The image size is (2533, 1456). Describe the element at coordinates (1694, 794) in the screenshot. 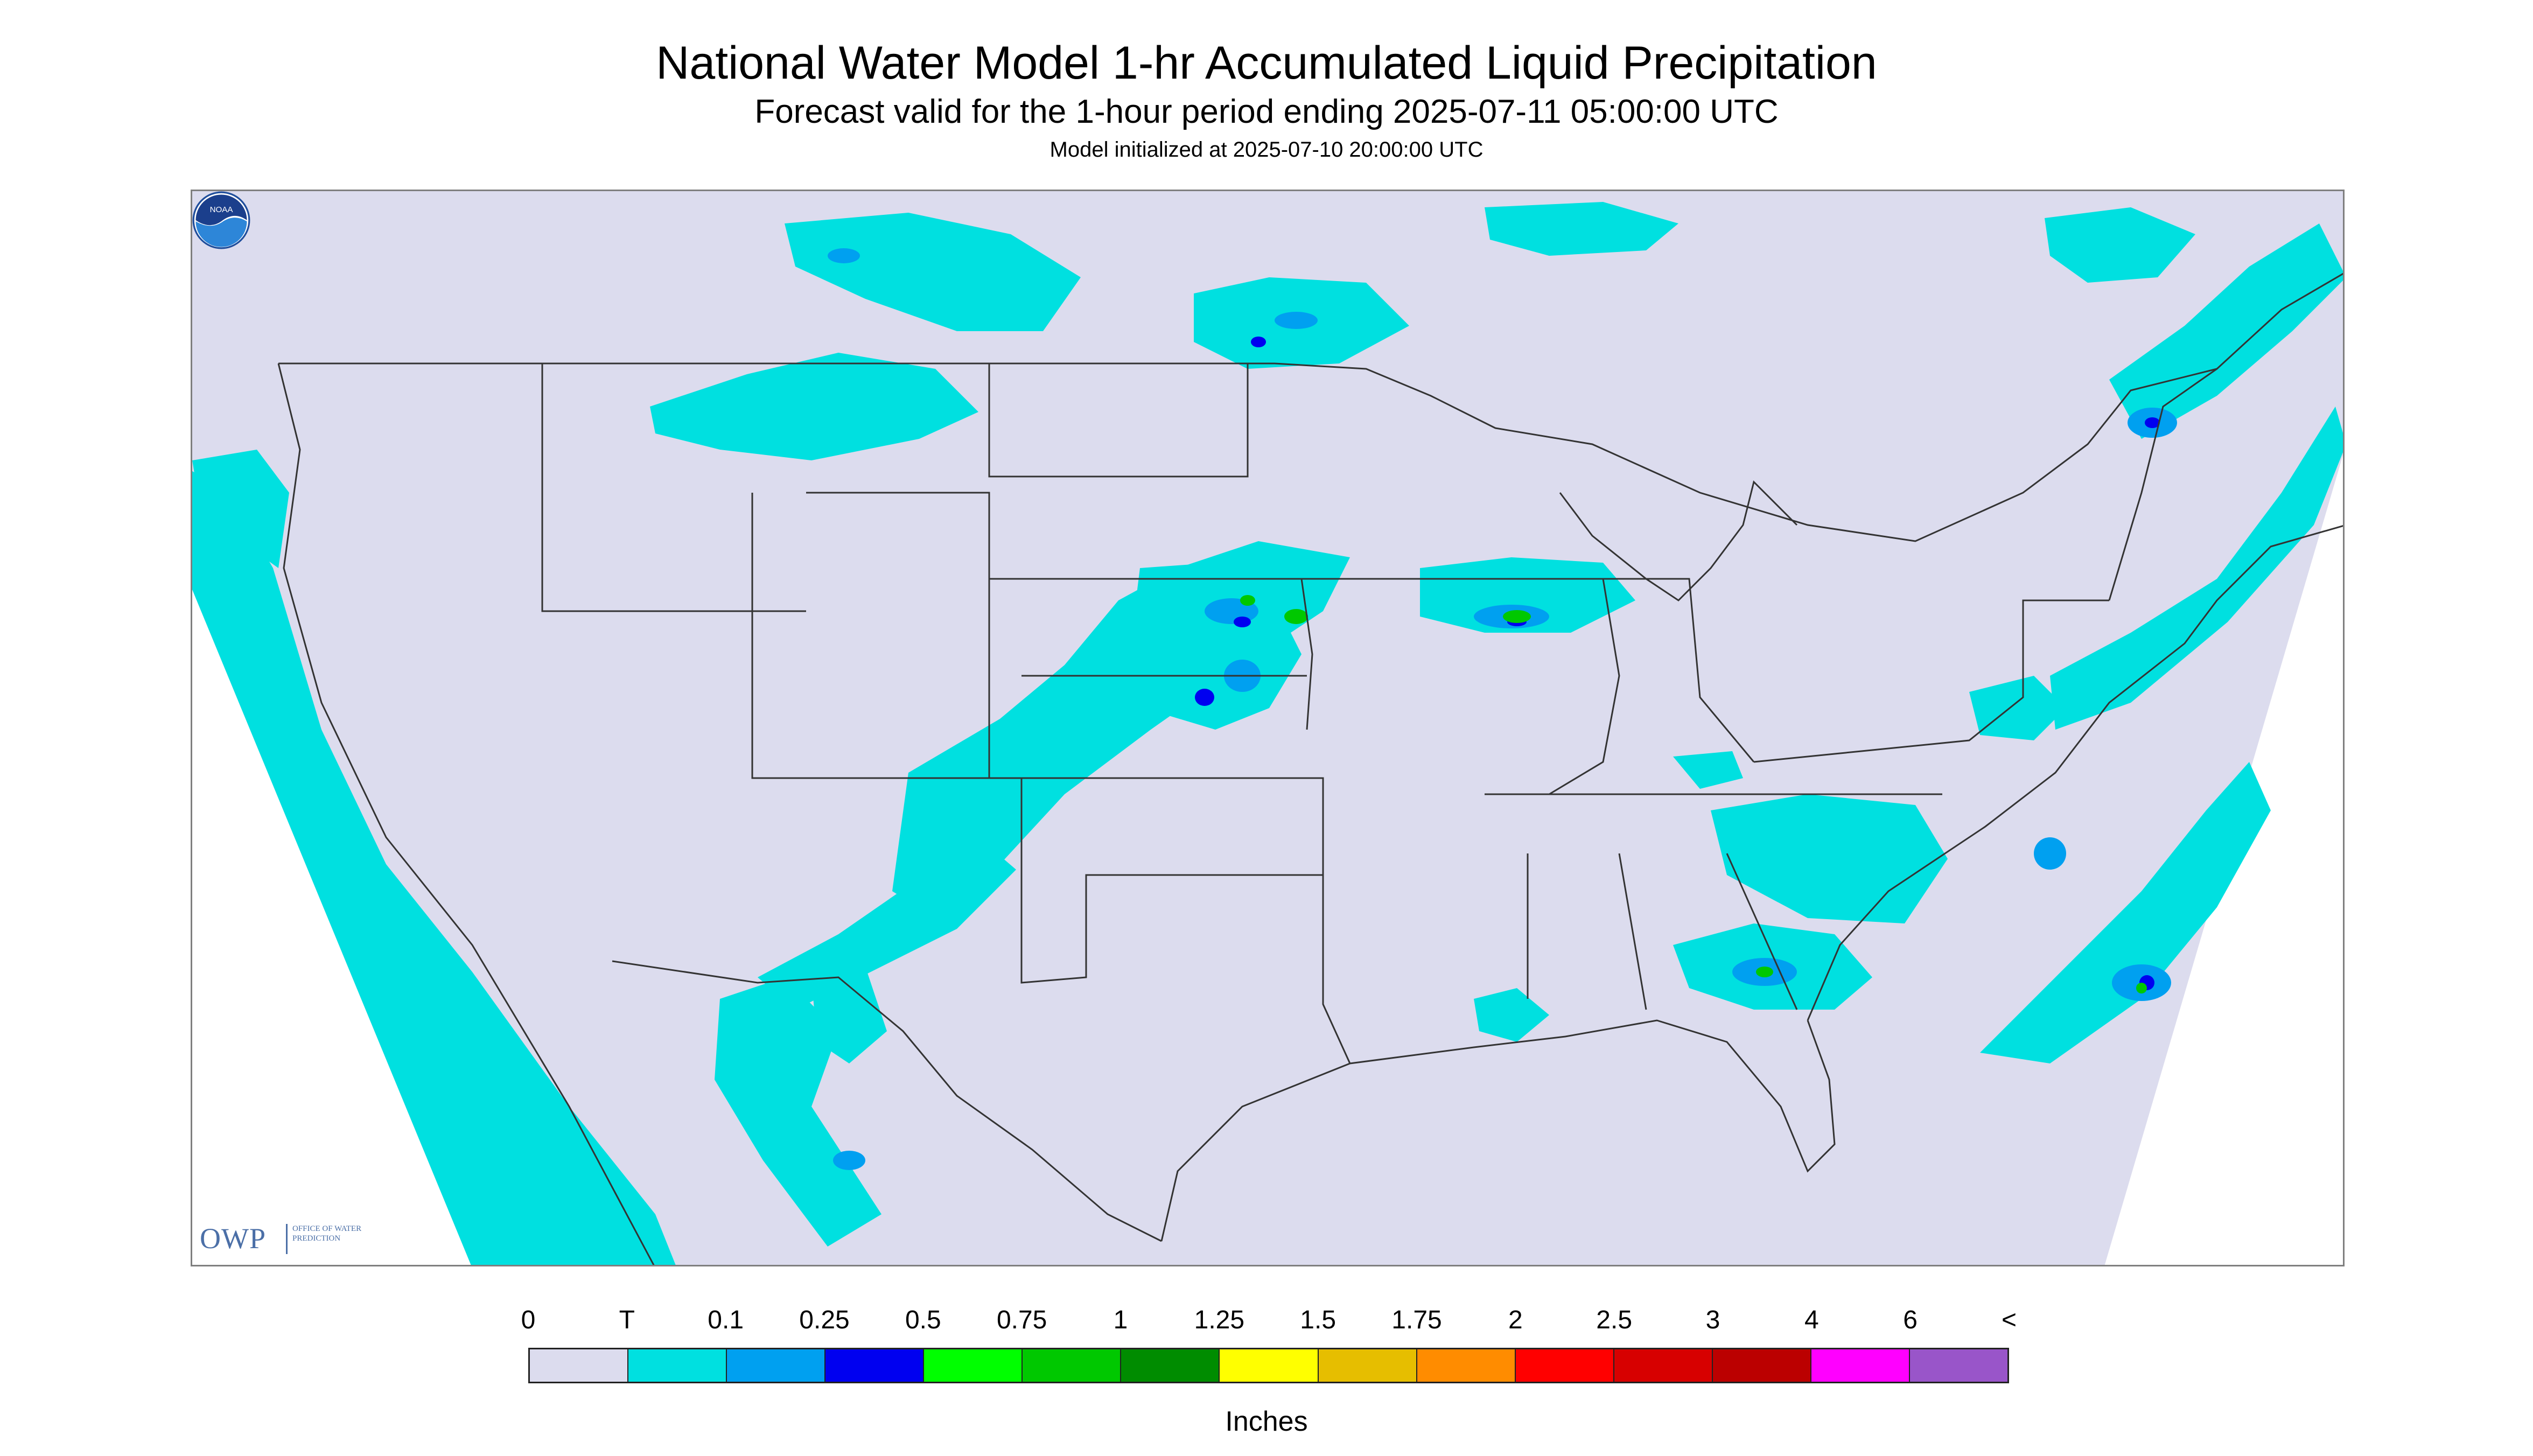

I see `heavy-precip-areas` at that location.